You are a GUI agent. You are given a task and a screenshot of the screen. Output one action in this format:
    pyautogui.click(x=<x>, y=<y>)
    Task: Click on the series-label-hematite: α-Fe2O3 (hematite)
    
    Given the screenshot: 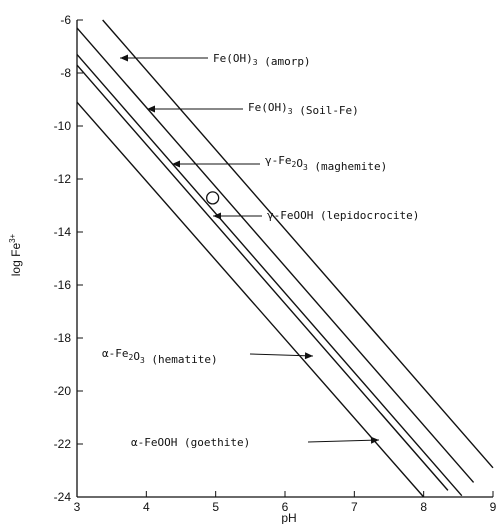 What is the action you would take?
    pyautogui.click(x=160, y=356)
    